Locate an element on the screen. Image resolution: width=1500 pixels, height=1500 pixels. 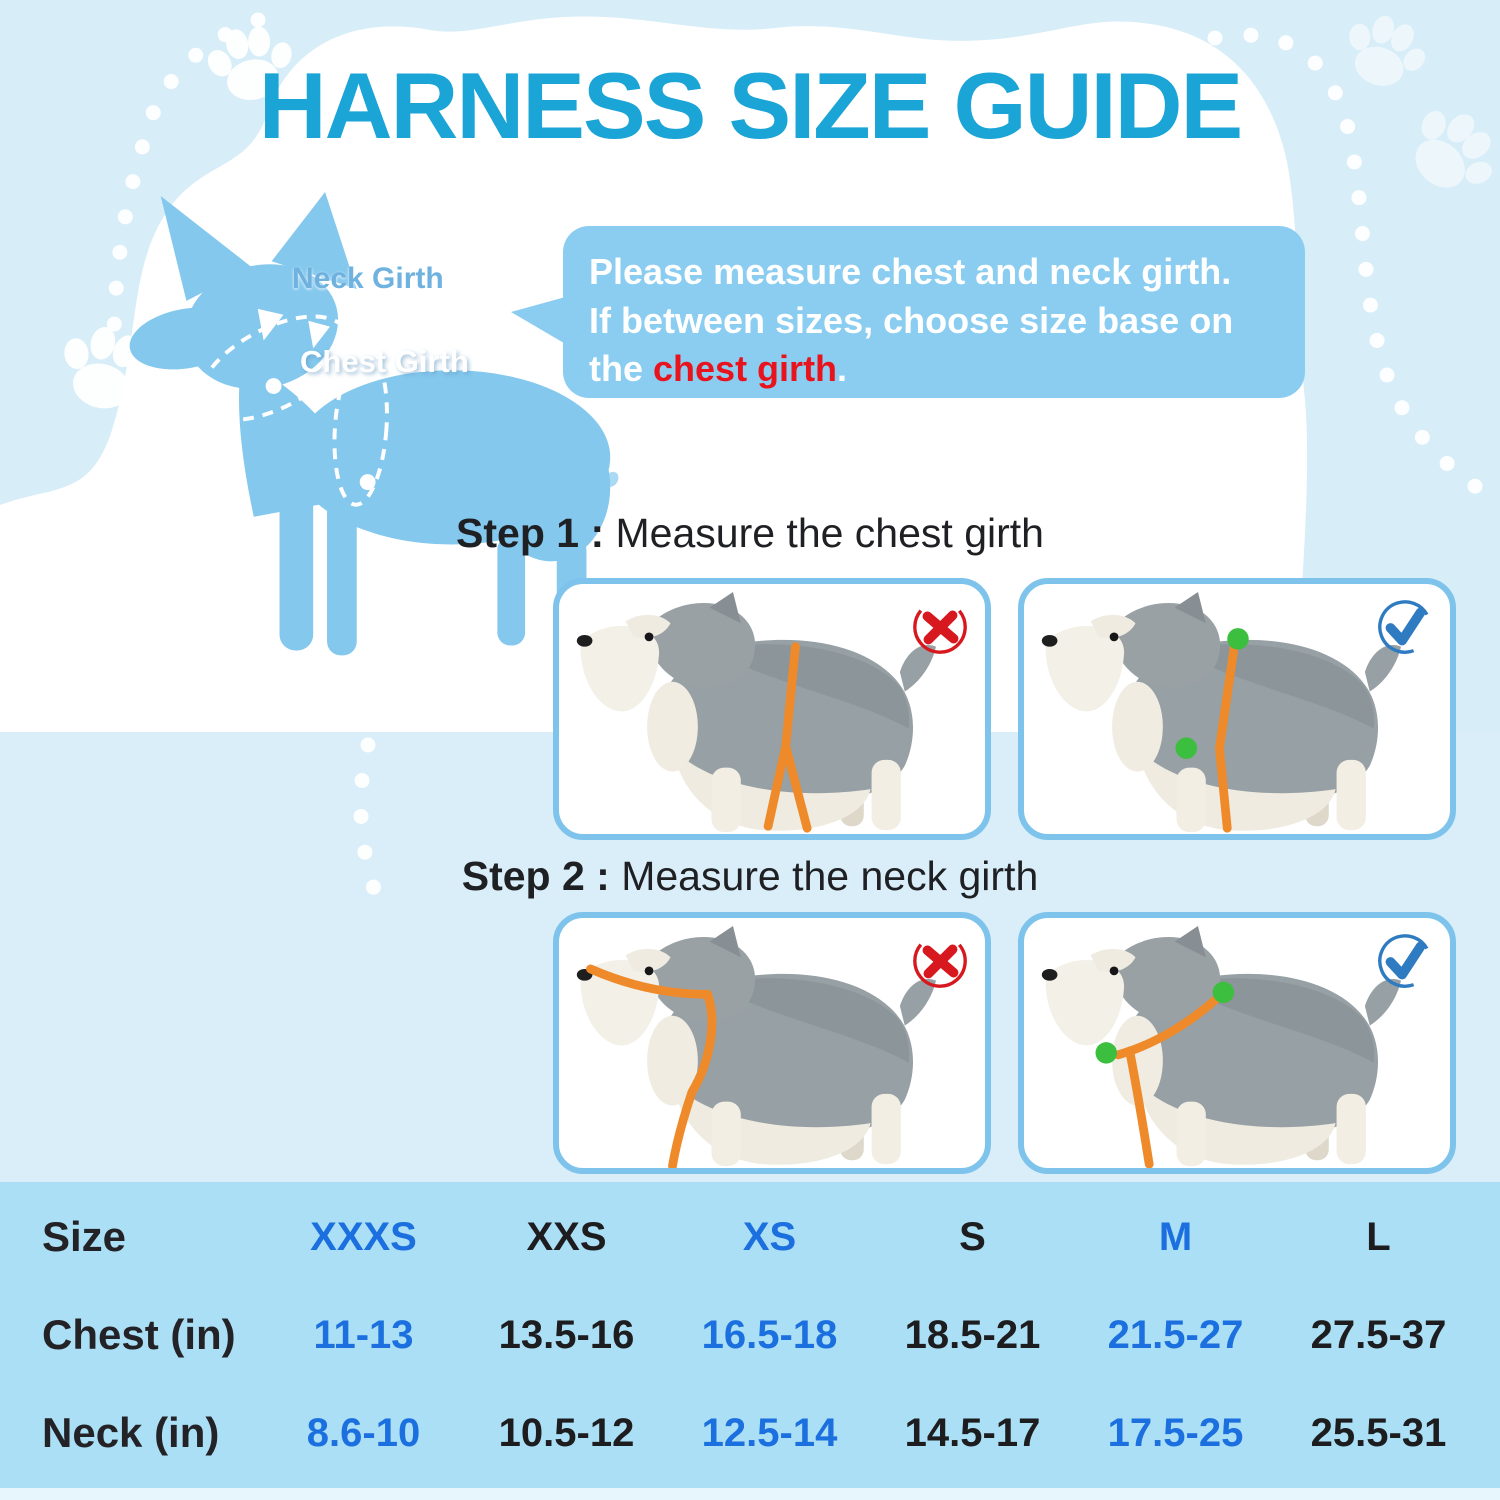
chest-girth-label: Chest Girth is located at coordinates (384, 361).